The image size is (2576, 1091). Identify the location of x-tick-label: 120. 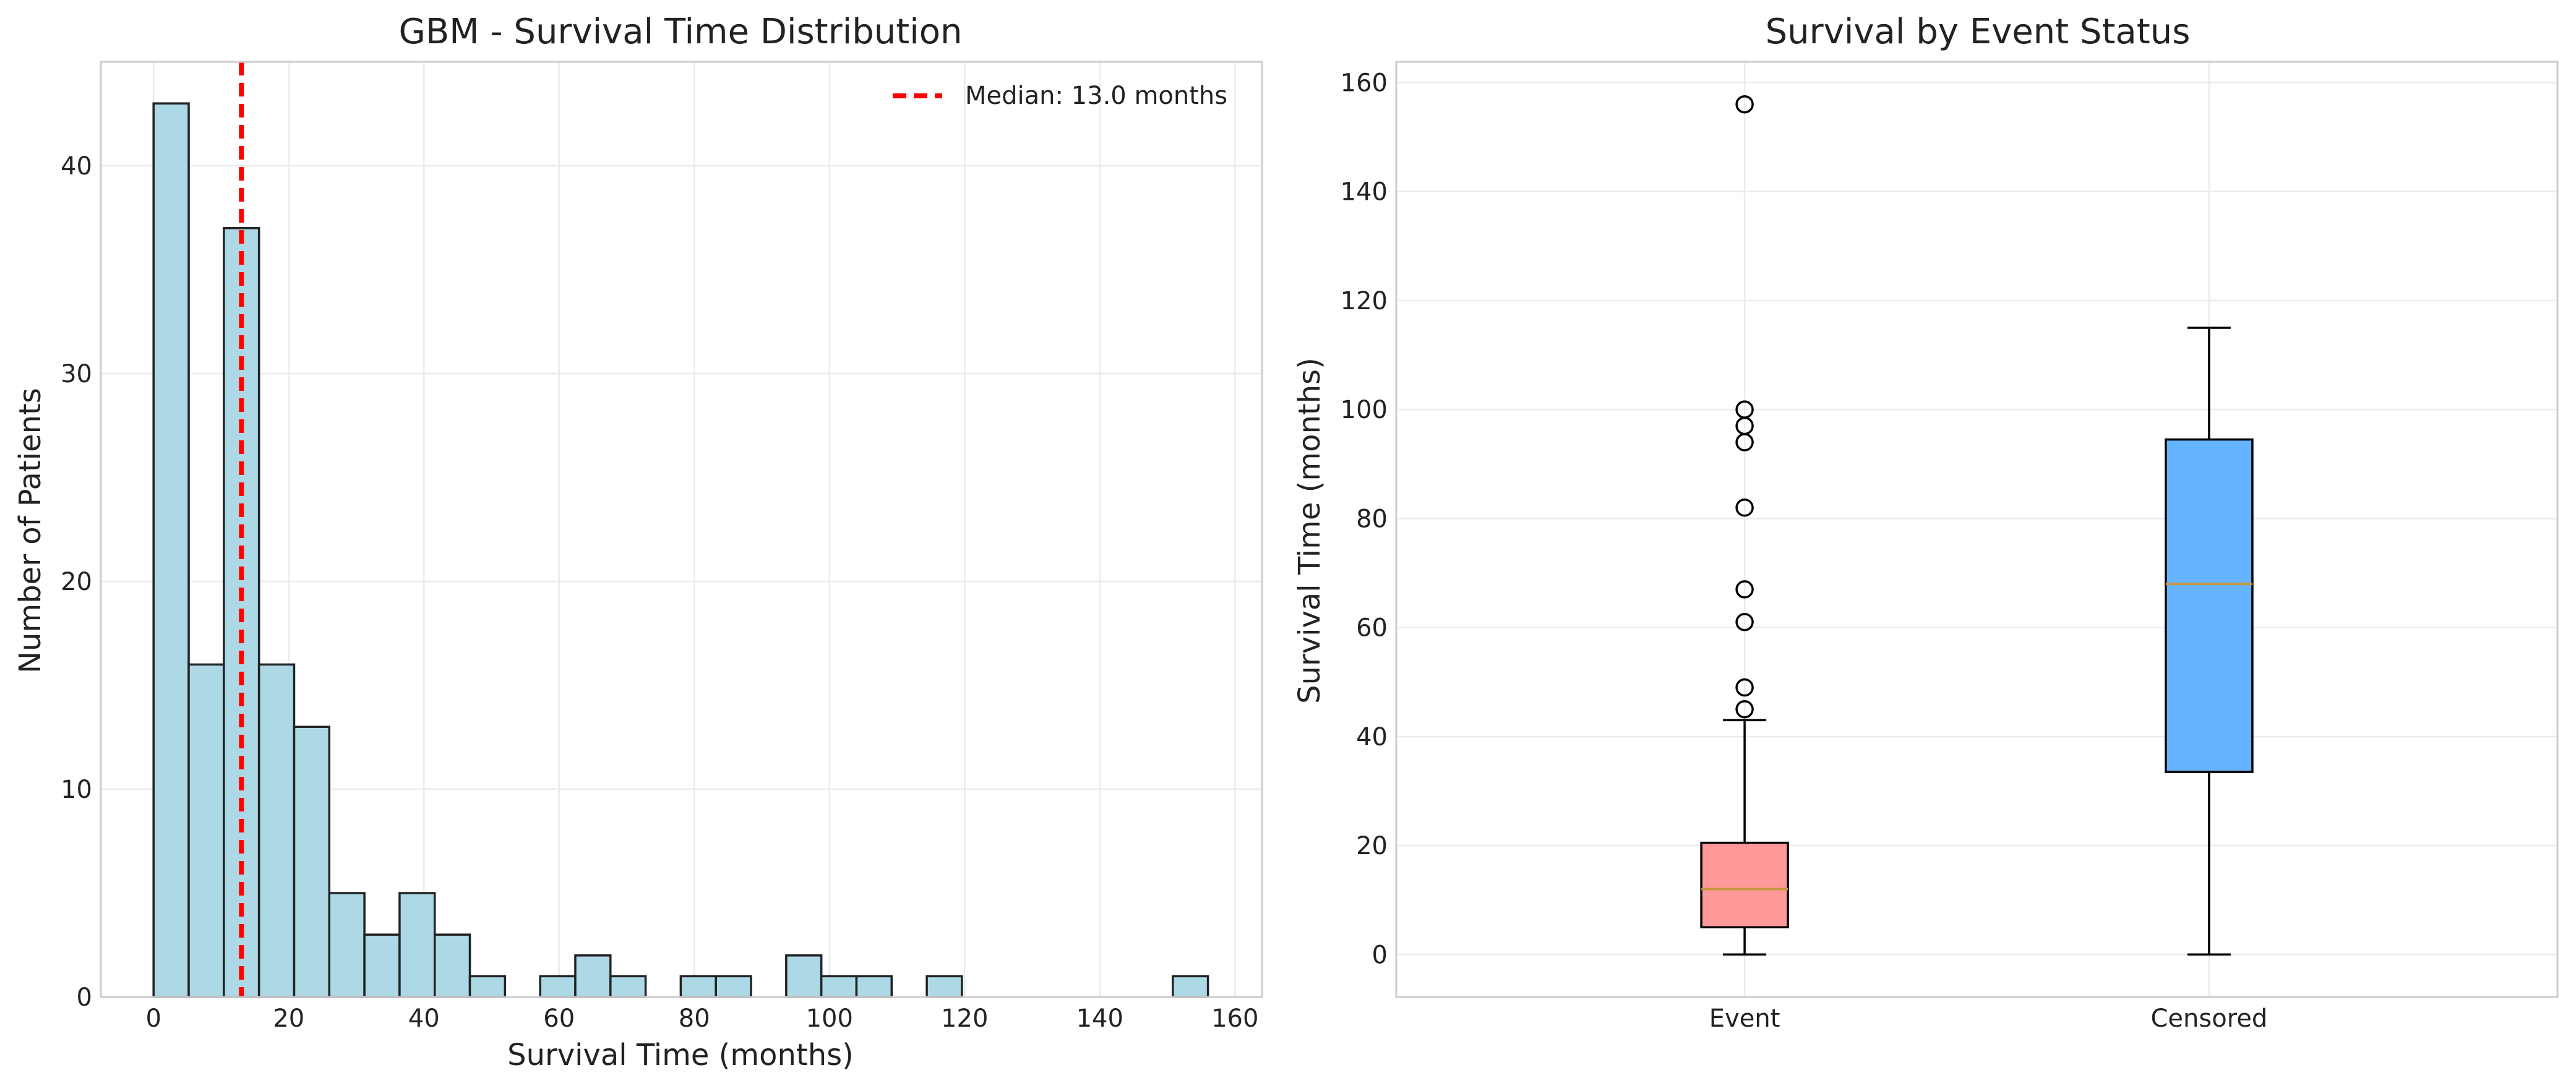
(964, 1019).